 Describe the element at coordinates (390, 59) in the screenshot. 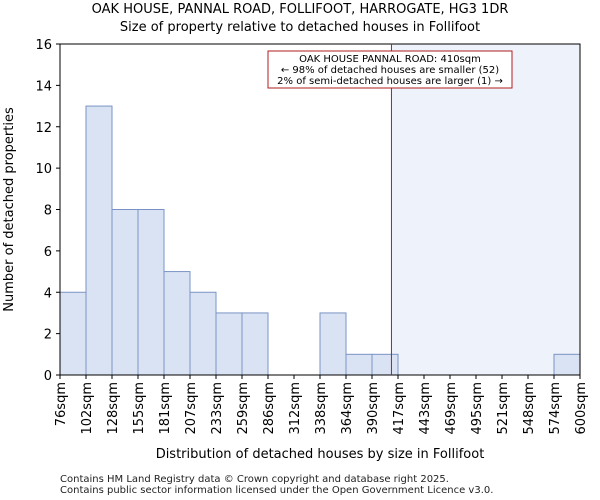

I see `annotation-line1: OAK HOUSE PANNAL ROAD: 410sqm` at that location.